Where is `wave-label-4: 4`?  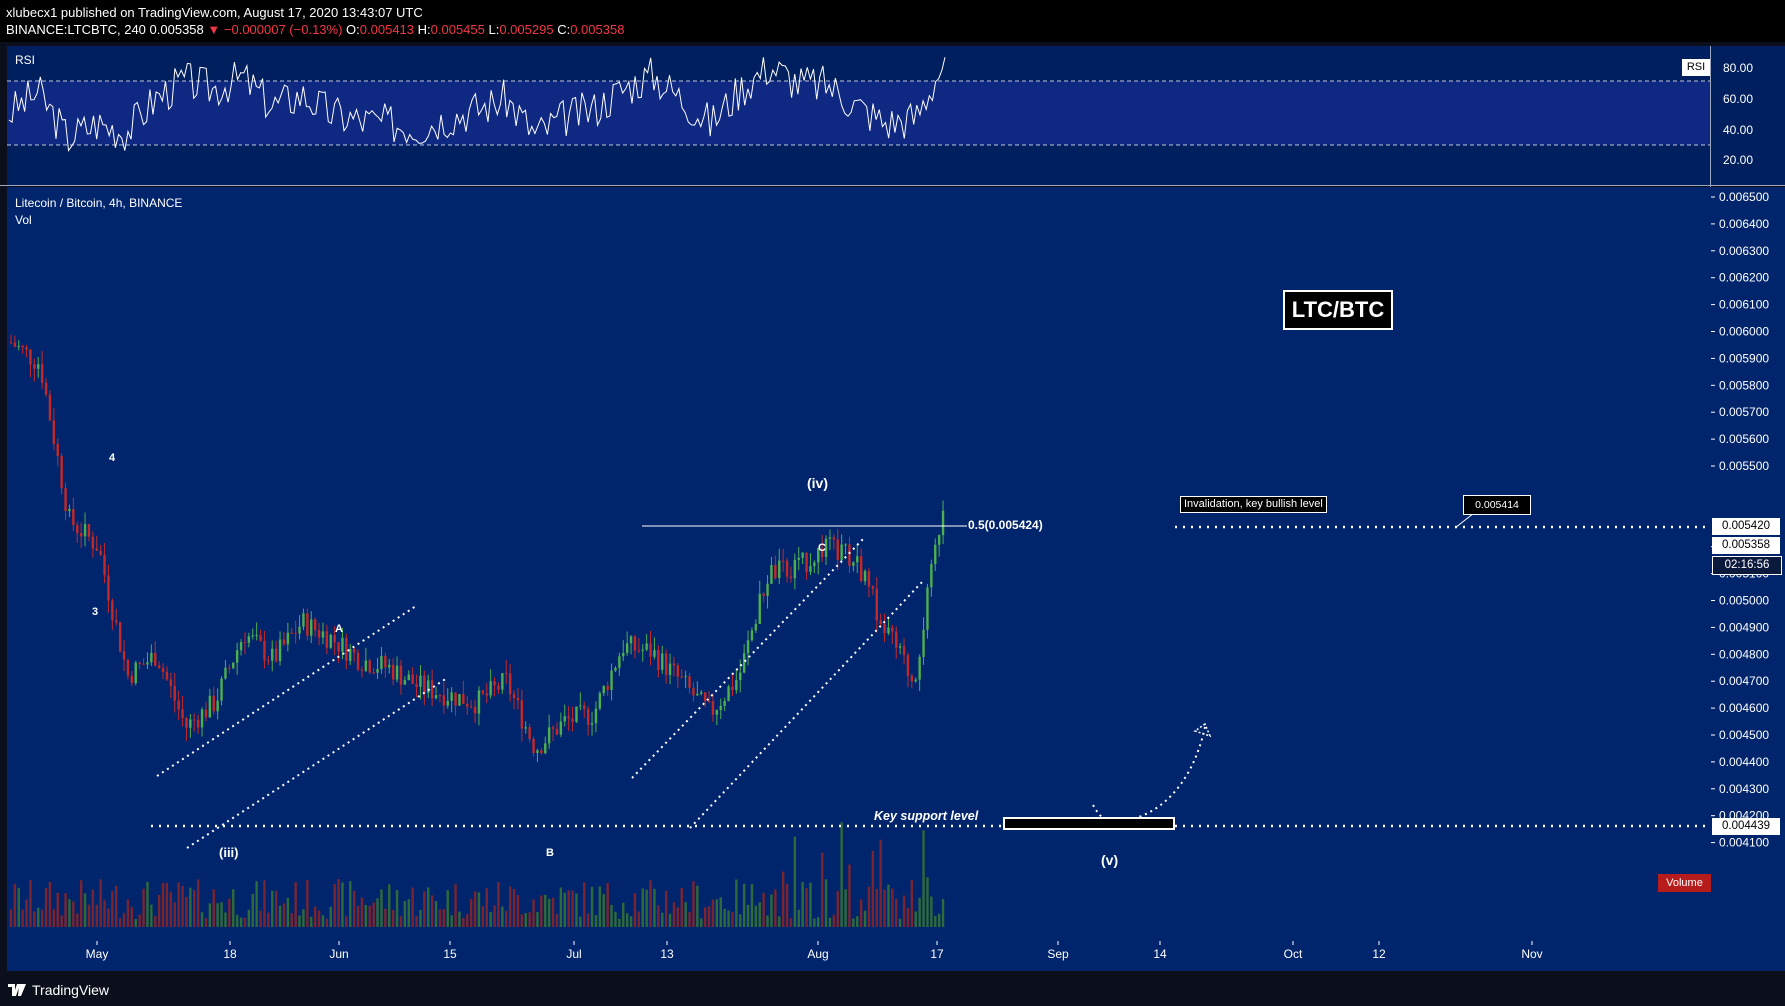 wave-label-4: 4 is located at coordinates (112, 458).